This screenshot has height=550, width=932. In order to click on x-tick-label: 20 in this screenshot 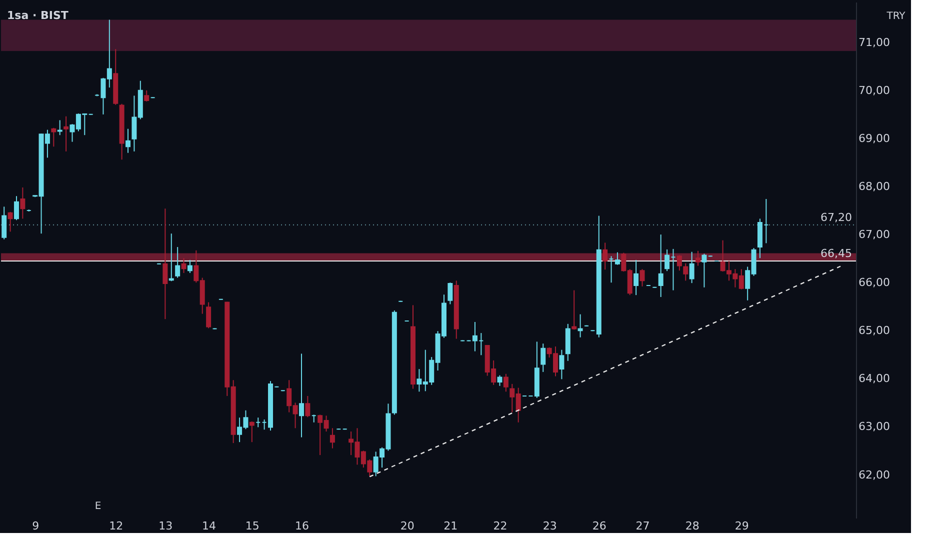, I will do `click(407, 526)`.